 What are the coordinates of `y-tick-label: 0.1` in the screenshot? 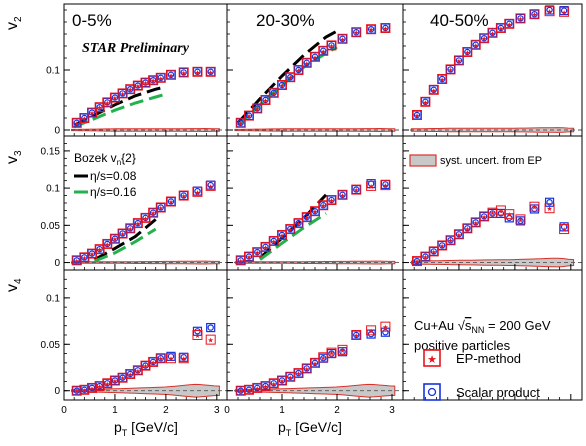 It's located at (53, 71).